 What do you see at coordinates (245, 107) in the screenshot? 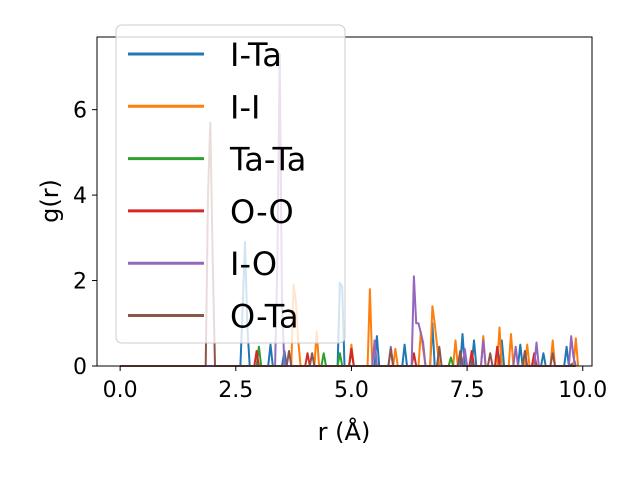
I see `legend-label-i-i: I-I` at bounding box center [245, 107].